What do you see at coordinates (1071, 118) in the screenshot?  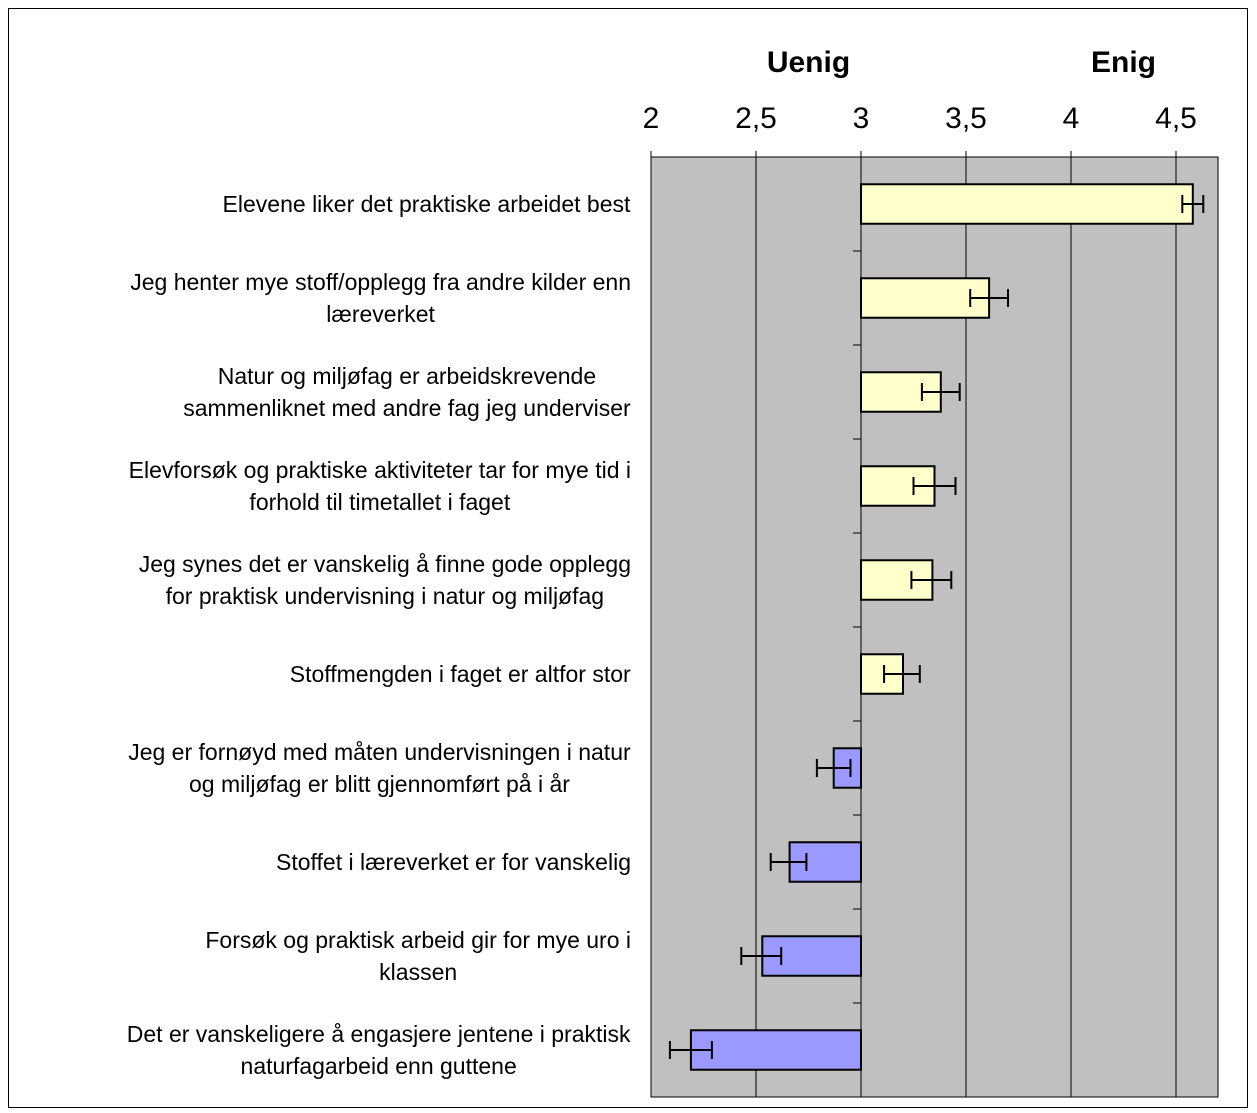 I see `x-tick-label: 4` at bounding box center [1071, 118].